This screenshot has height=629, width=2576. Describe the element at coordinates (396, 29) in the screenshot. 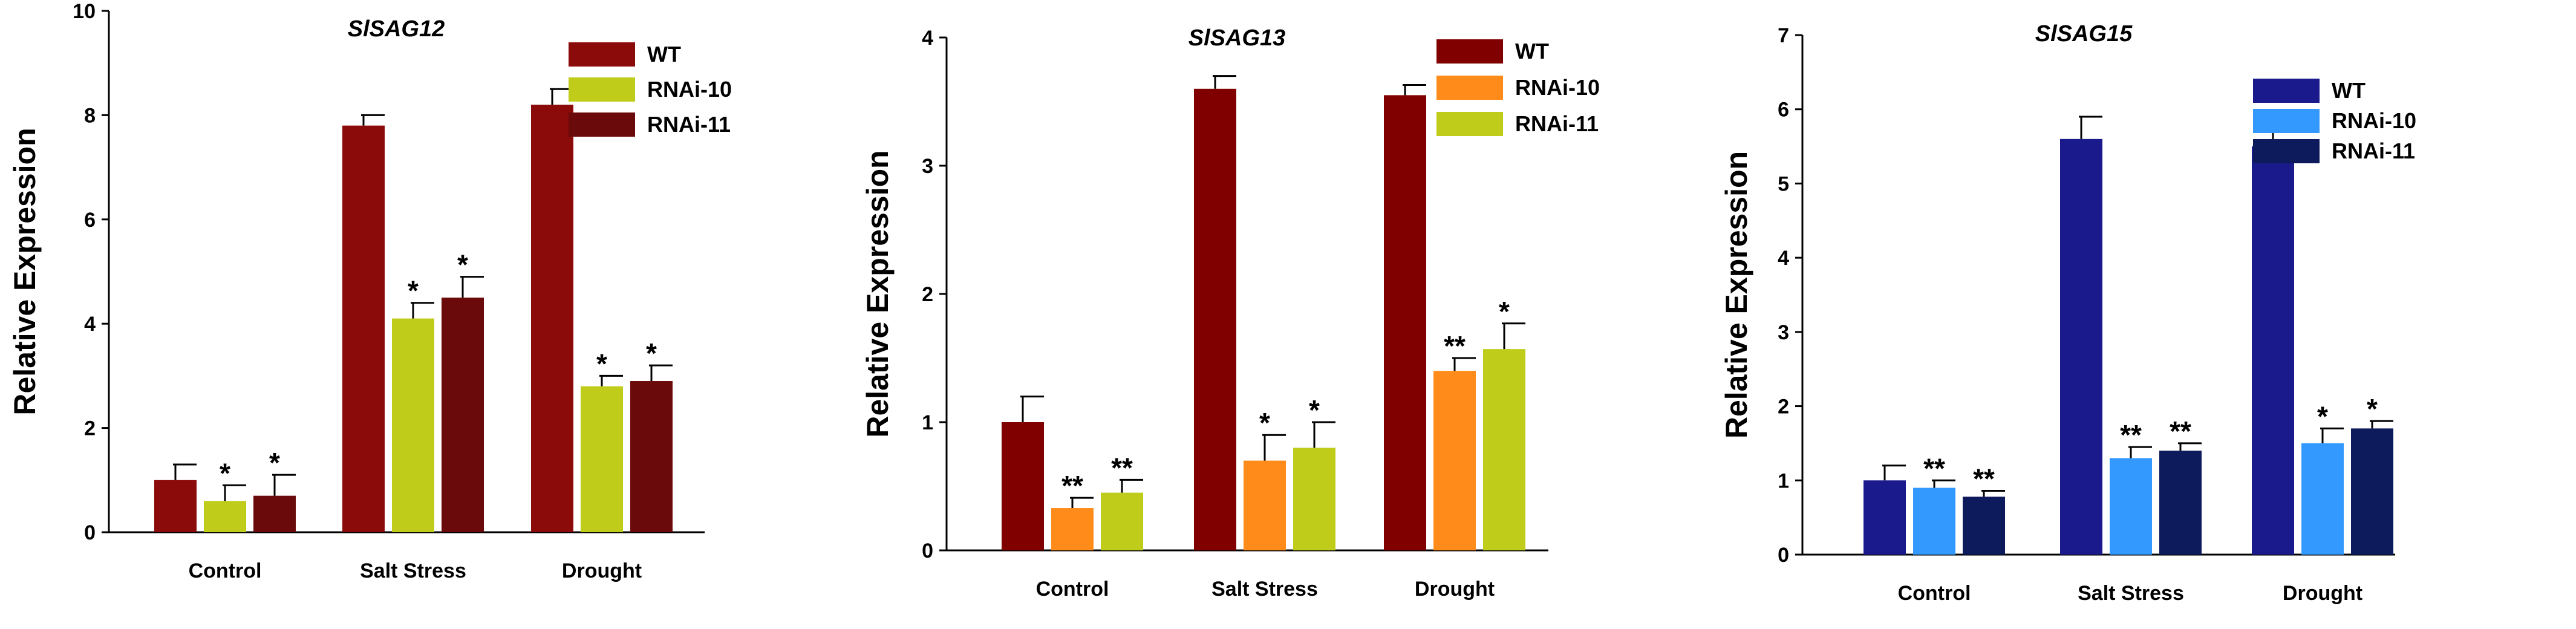

I see `chart-title: SlSAG12` at that location.